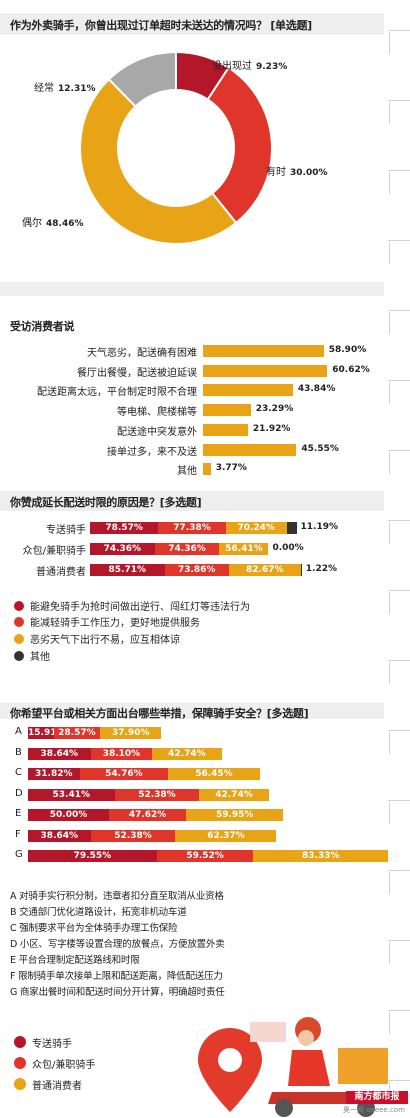  I want to click on legend-reason-3: 恶劣天气下出行不易，应互相体谅, so click(97, 638).